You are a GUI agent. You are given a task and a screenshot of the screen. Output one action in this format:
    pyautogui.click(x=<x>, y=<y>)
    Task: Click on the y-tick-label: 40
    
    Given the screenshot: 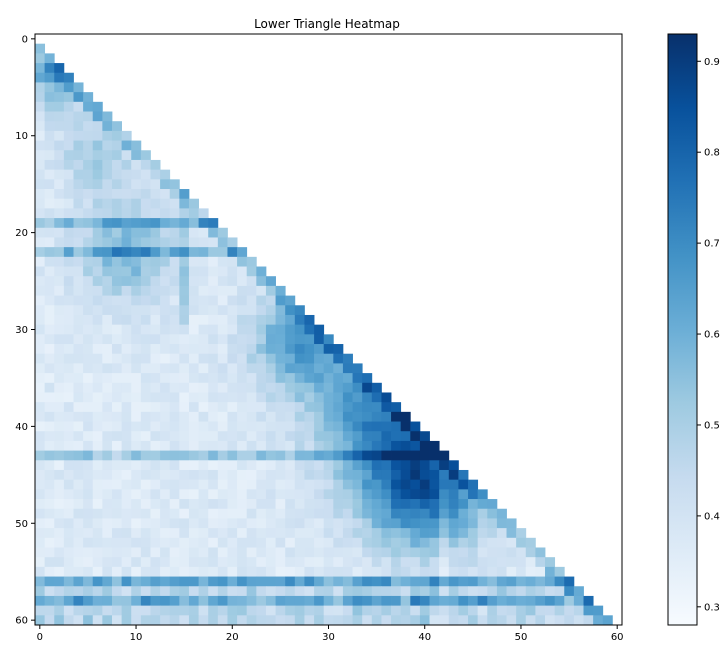 What is the action you would take?
    pyautogui.click(x=21, y=427)
    